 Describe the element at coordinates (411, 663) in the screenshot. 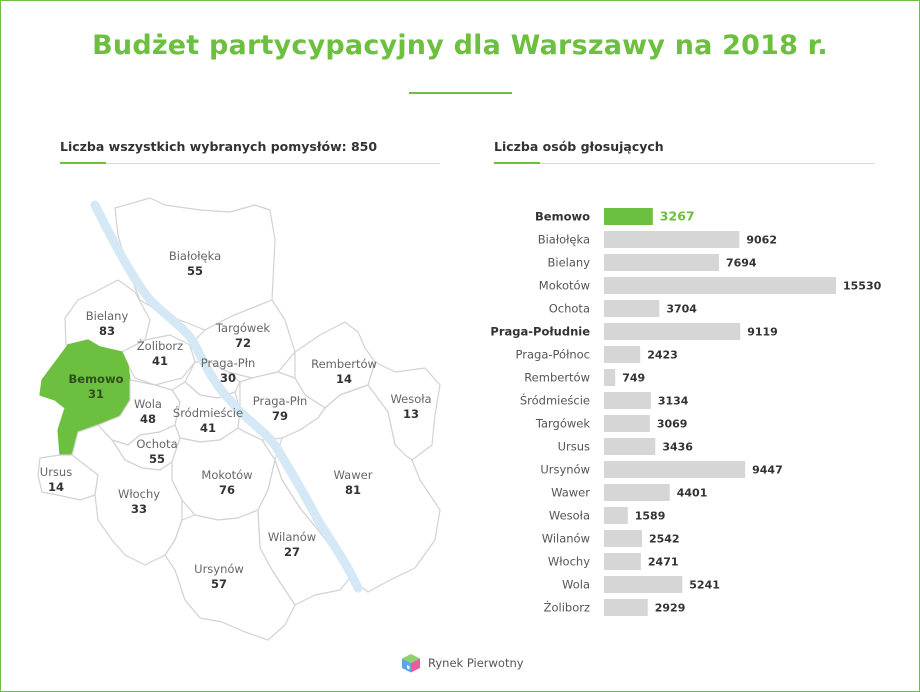

I see `logo-cube-icon` at that location.